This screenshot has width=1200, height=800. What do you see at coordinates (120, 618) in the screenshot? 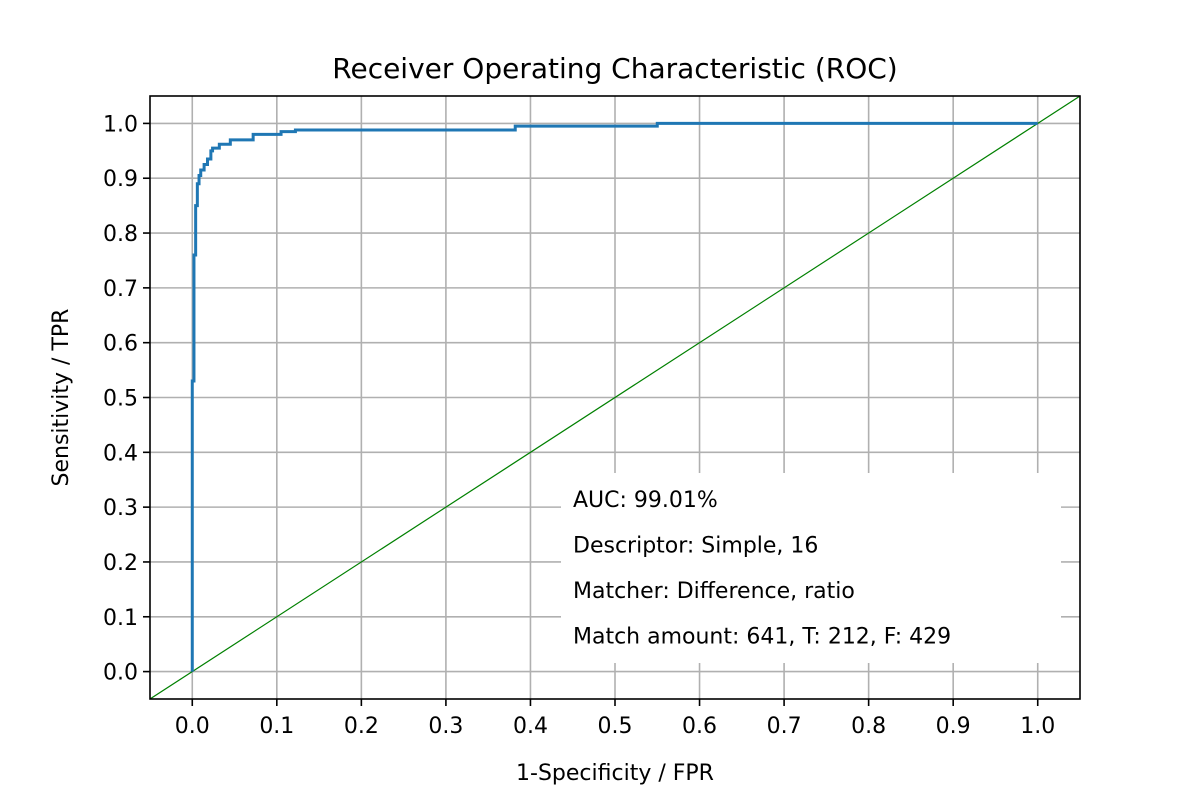
I see `y-tick-label: 0.1` at bounding box center [120, 618].